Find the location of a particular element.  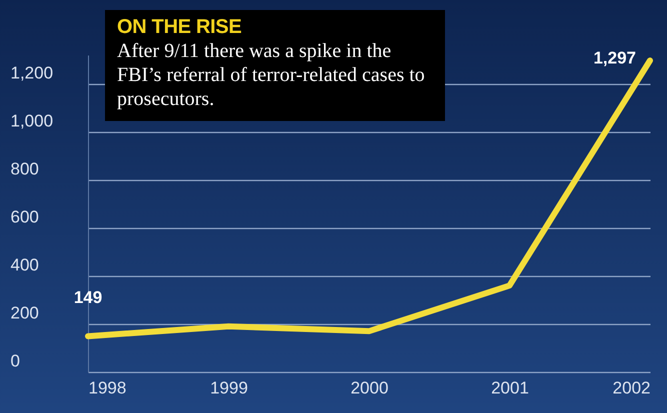

x-tick-label: 1999 is located at coordinates (229, 388).